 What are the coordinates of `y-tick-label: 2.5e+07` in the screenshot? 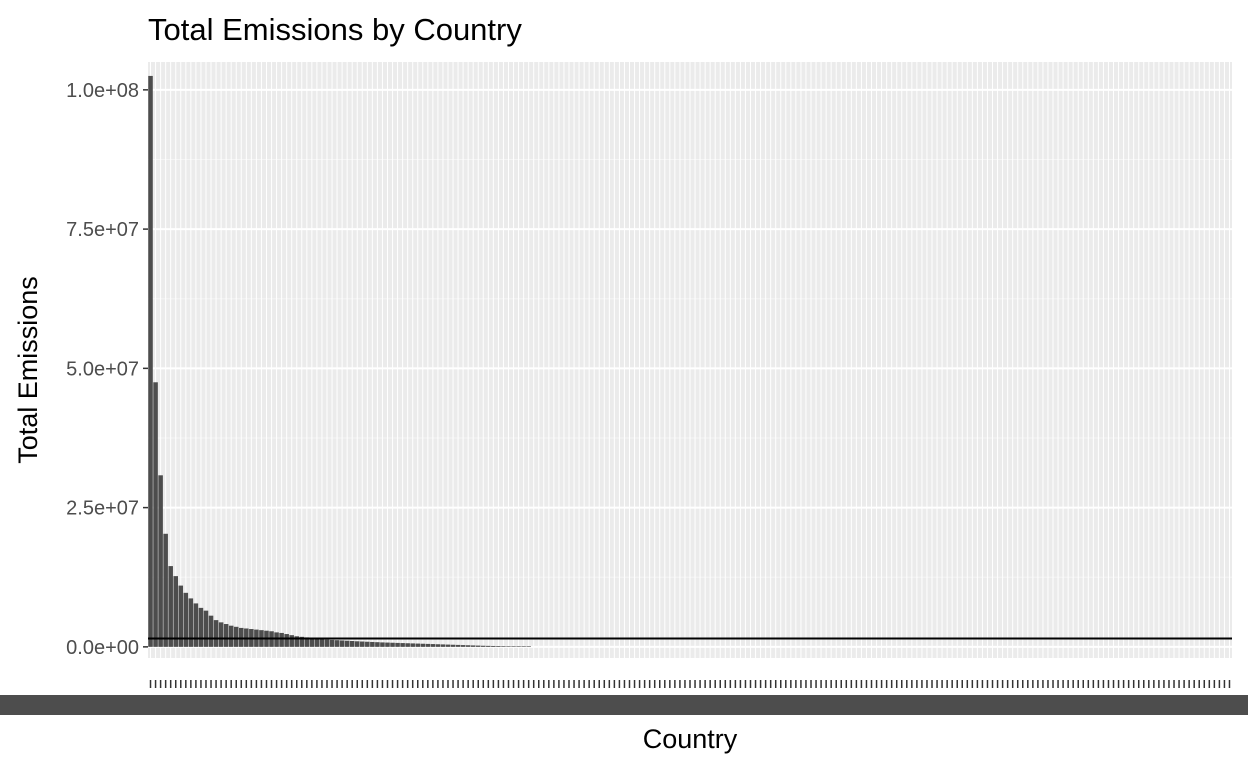 It's located at (102, 509).